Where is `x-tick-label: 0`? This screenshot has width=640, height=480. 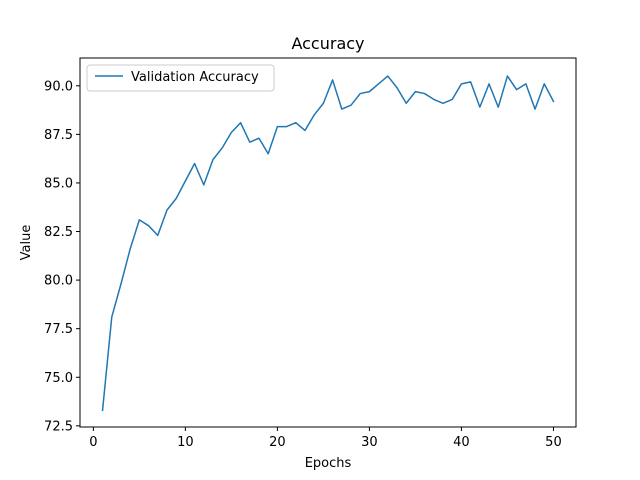 x-tick-label: 0 is located at coordinates (93, 442).